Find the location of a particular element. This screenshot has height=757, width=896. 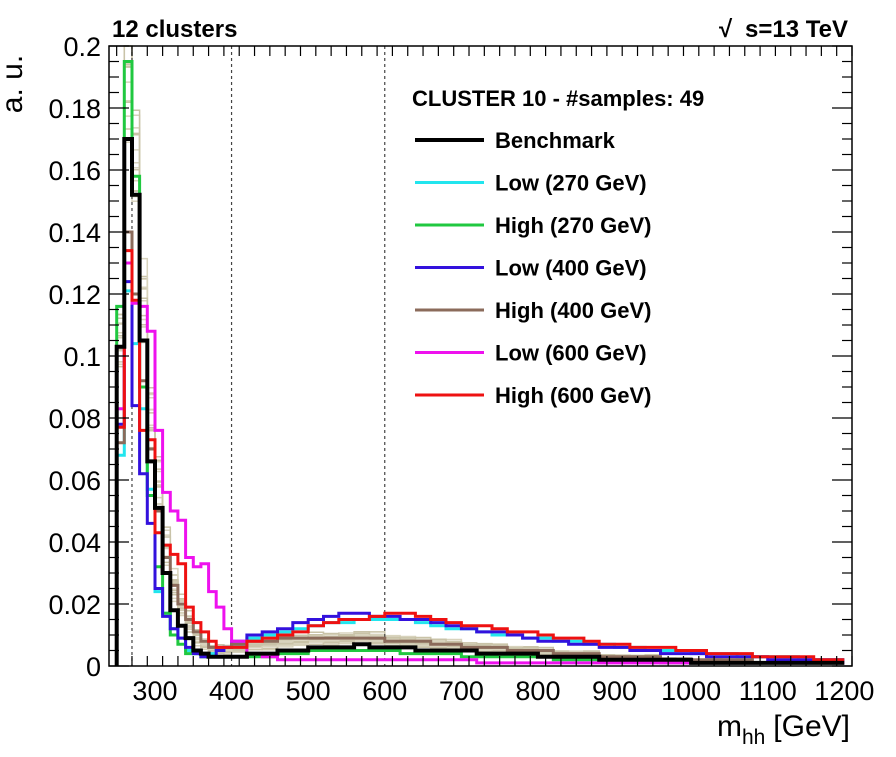

y-axis-label: a. u. is located at coordinates (14, 84).